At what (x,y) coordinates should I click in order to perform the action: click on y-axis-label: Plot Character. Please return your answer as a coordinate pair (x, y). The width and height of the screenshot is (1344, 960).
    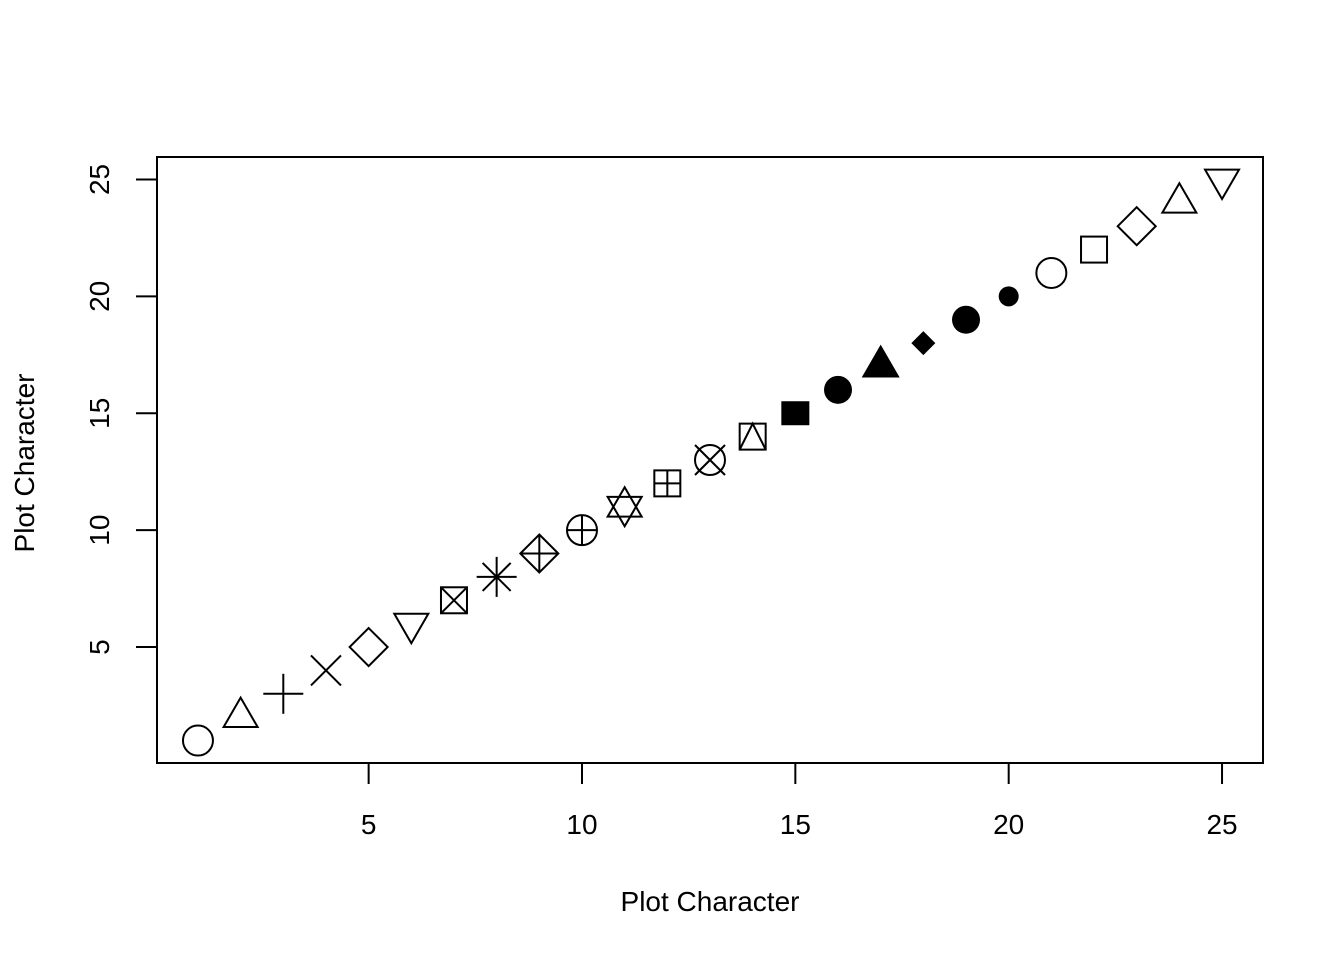
    Looking at the image, I should click on (24, 463).